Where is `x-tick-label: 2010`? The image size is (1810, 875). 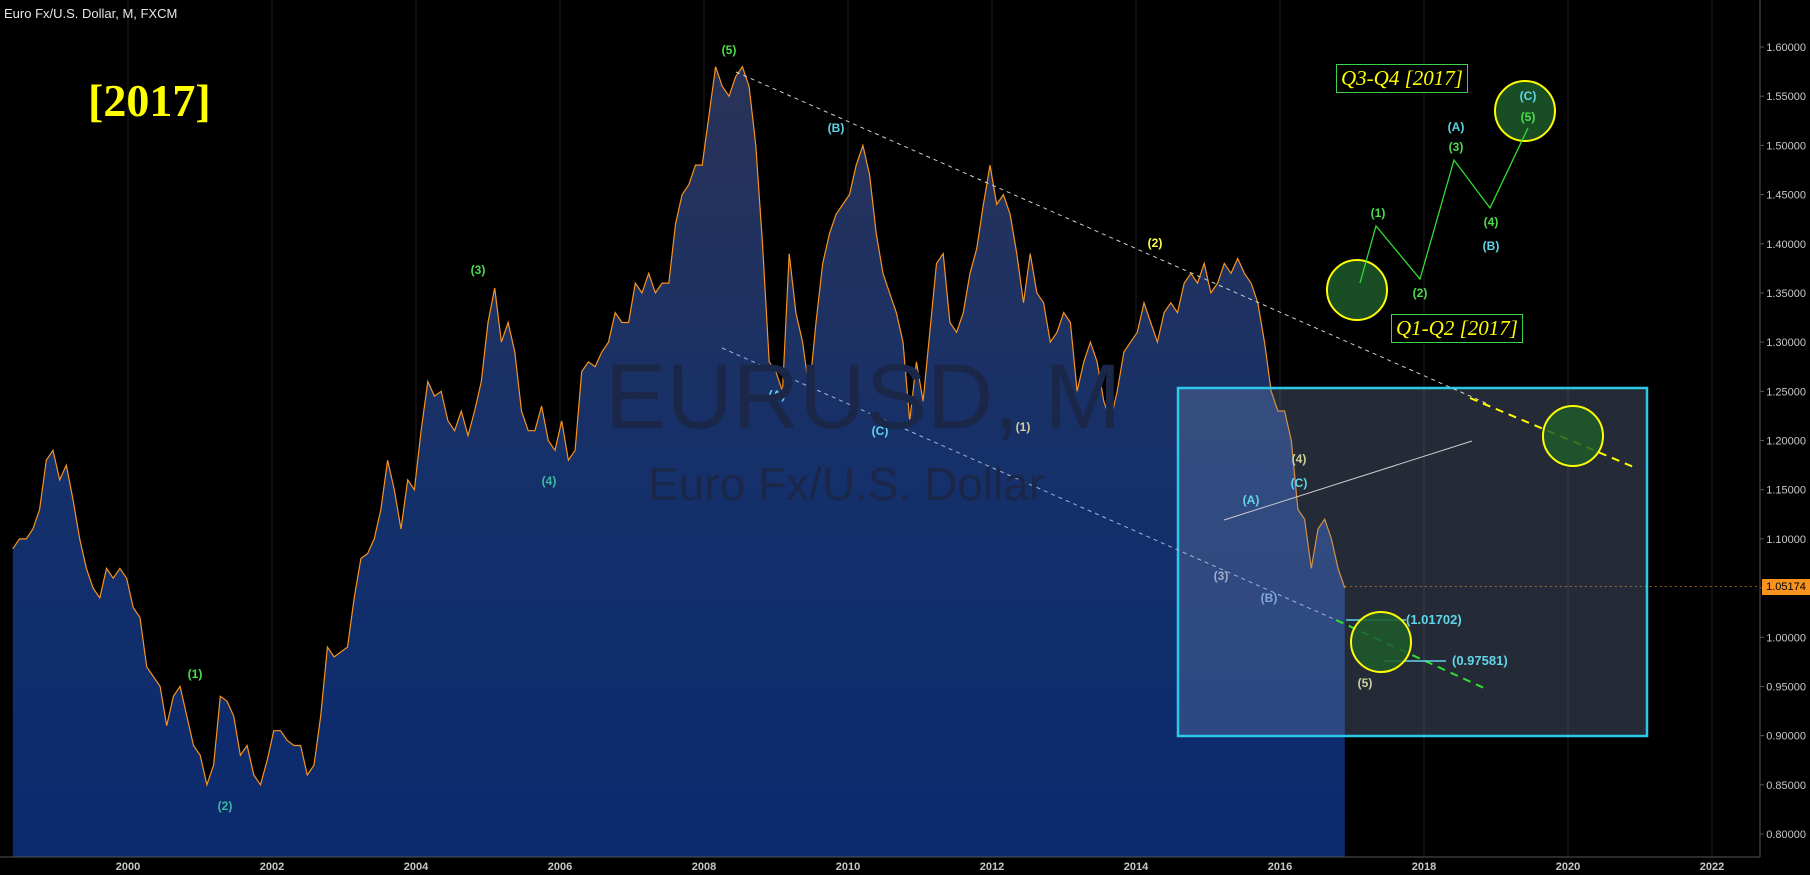
x-tick-label: 2010 is located at coordinates (848, 867).